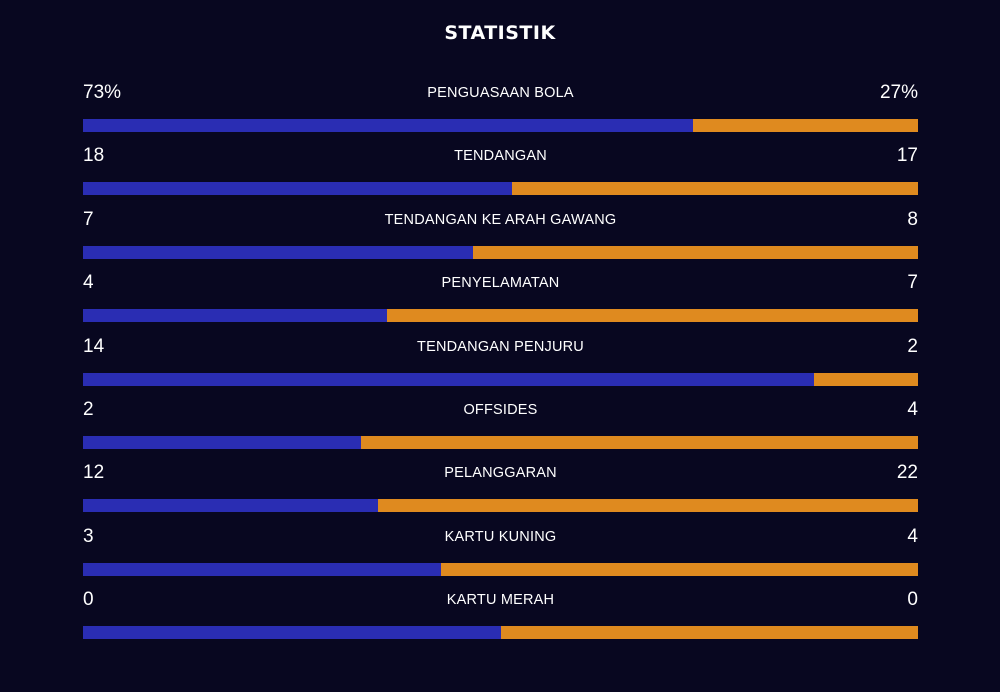 The width and height of the screenshot is (1000, 692). I want to click on stat-row: PELANGGARAN 12 22, so click(500, 491).